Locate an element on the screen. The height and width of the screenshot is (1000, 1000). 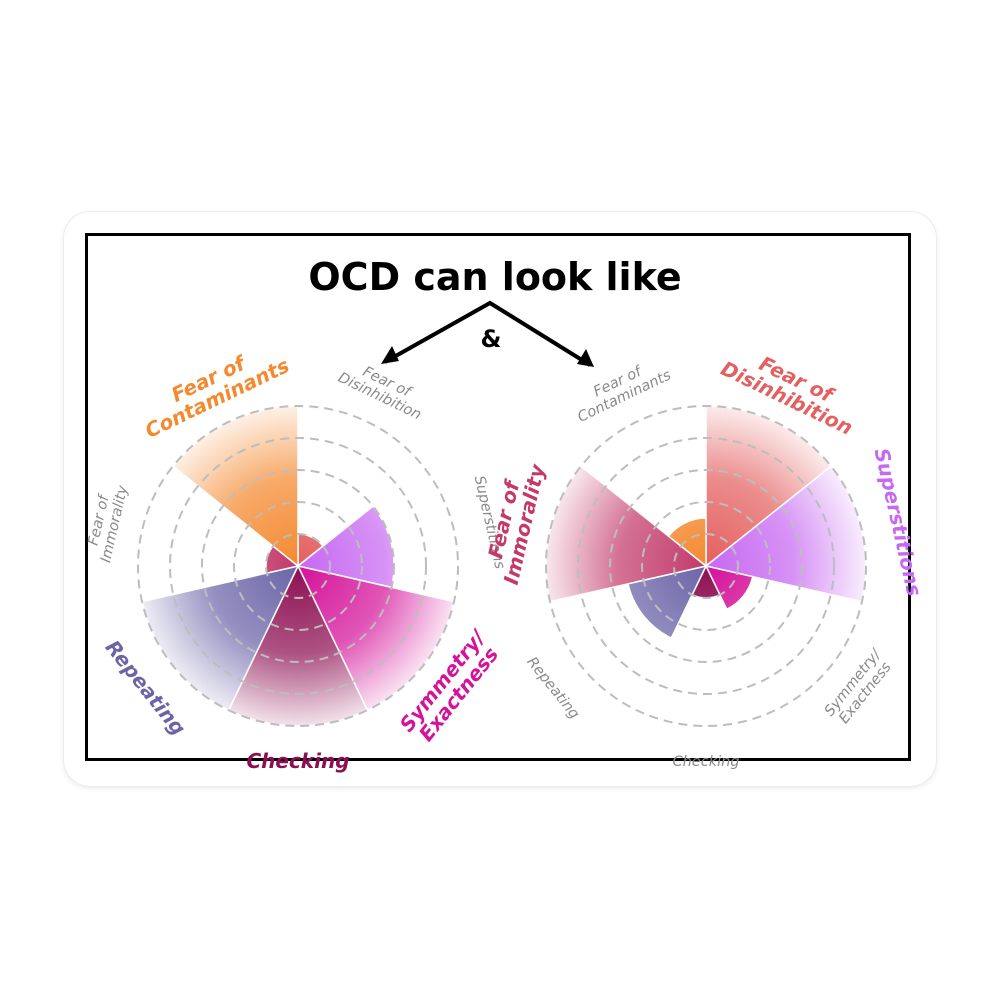
axis-label-line: Repeating is located at coordinates (552, 688).